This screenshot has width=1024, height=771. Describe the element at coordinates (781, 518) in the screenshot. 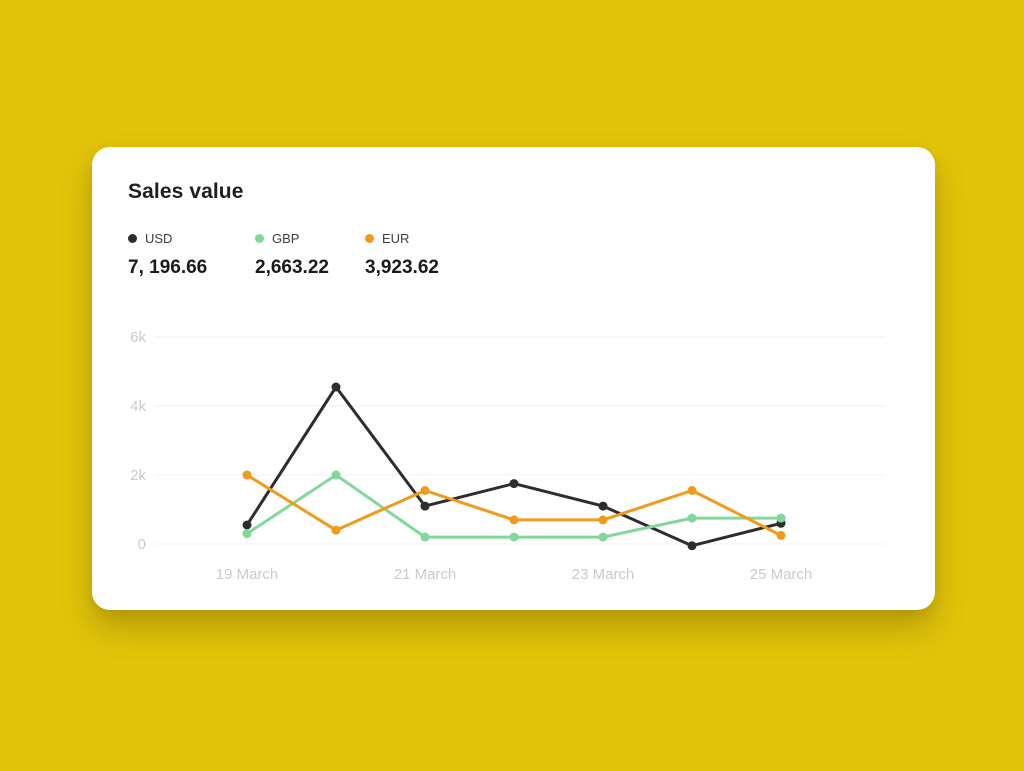

I see `data-point-gbp-25-march` at that location.